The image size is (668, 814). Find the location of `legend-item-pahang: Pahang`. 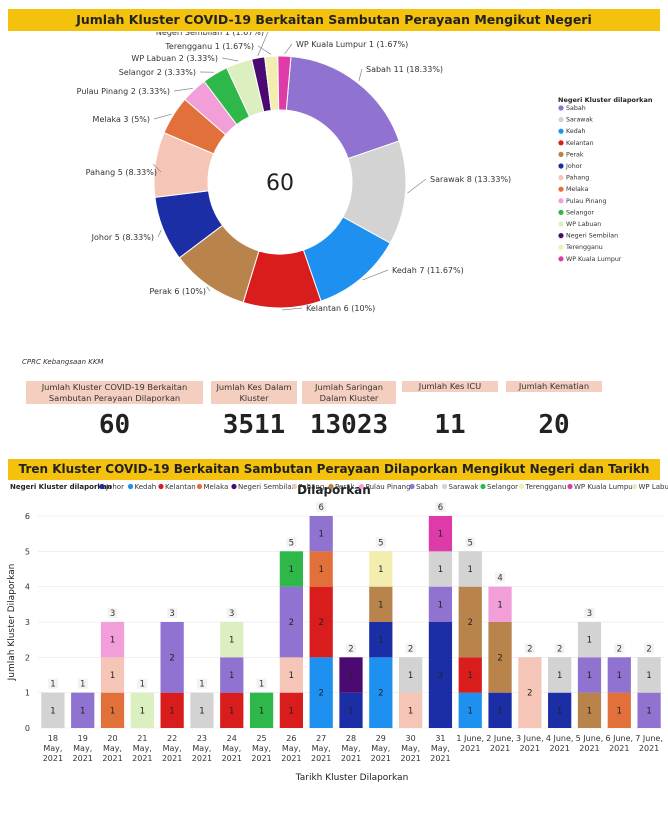

legend-item-pahang: Pahang is located at coordinates (577, 178).